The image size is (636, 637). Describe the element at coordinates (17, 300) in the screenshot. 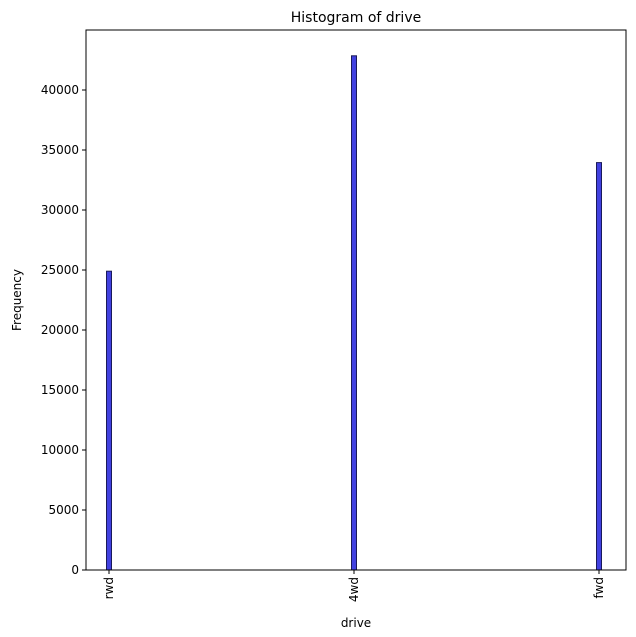

I see `y-axis-label: Frequency` at that location.